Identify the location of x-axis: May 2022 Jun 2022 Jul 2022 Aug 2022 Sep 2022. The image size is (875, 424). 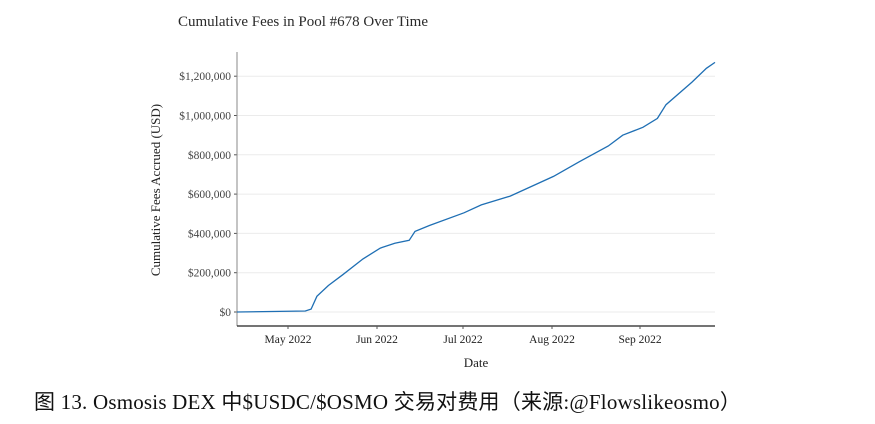
(476, 335).